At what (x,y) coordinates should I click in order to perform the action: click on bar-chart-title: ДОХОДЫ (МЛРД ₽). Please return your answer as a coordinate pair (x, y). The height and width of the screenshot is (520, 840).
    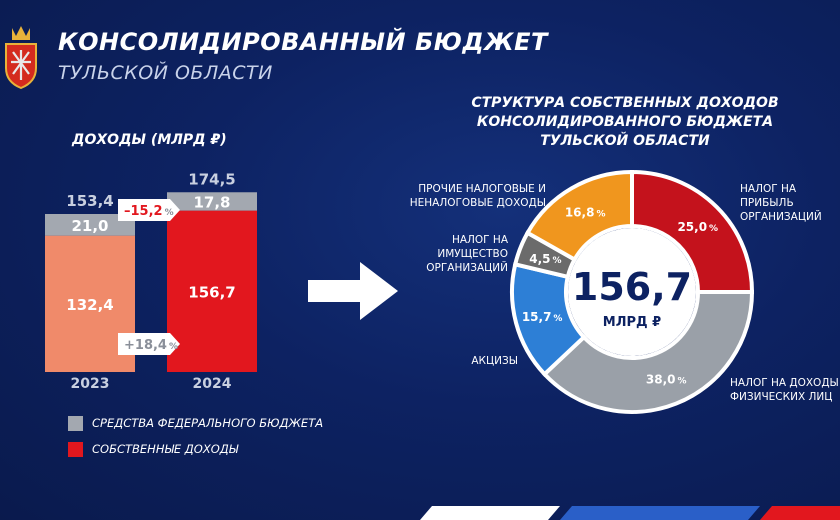
    Looking at the image, I should click on (149, 140).